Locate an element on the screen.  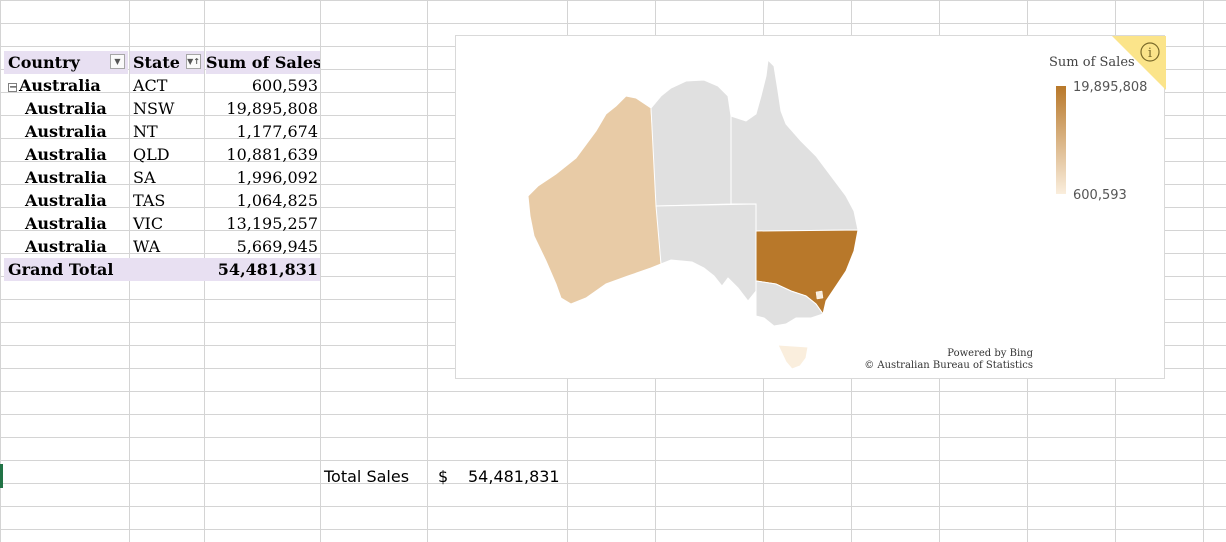
active-cell-indicator is located at coordinates (1, 476).